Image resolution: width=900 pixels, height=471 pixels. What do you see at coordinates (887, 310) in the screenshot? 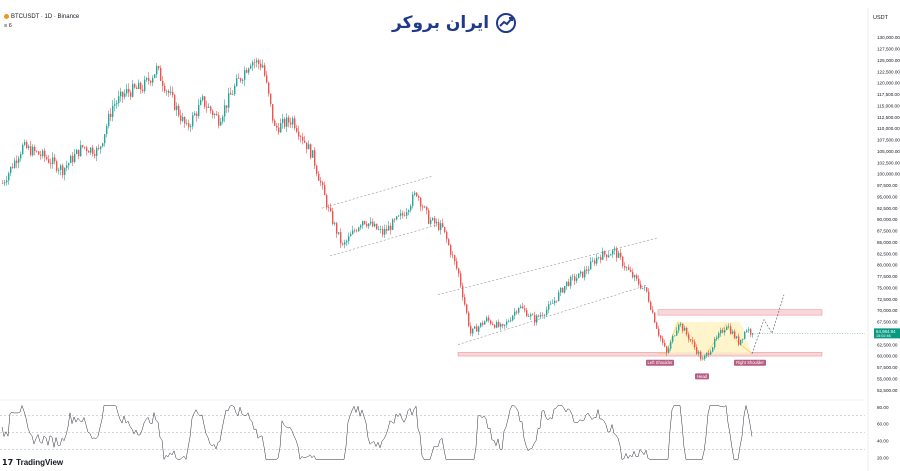
I see `price-tick-label: 70,000.00` at bounding box center [887, 310].